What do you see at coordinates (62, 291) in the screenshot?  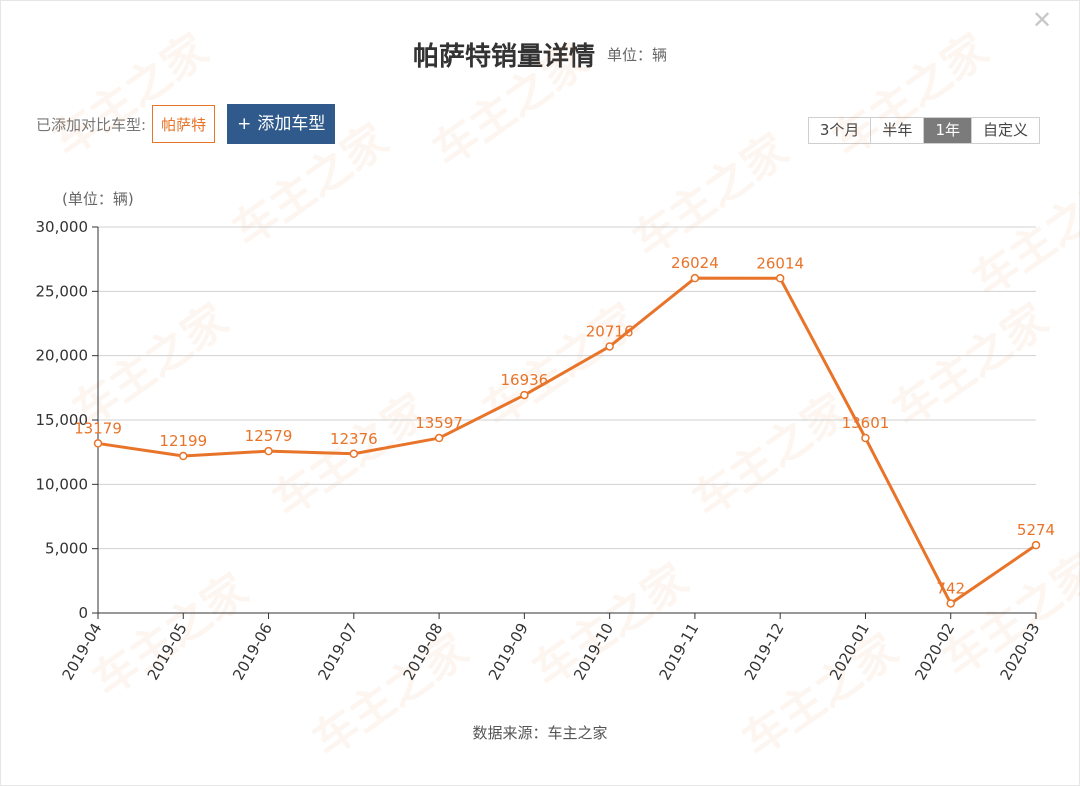 I see `y-tick-label: 25,000` at bounding box center [62, 291].